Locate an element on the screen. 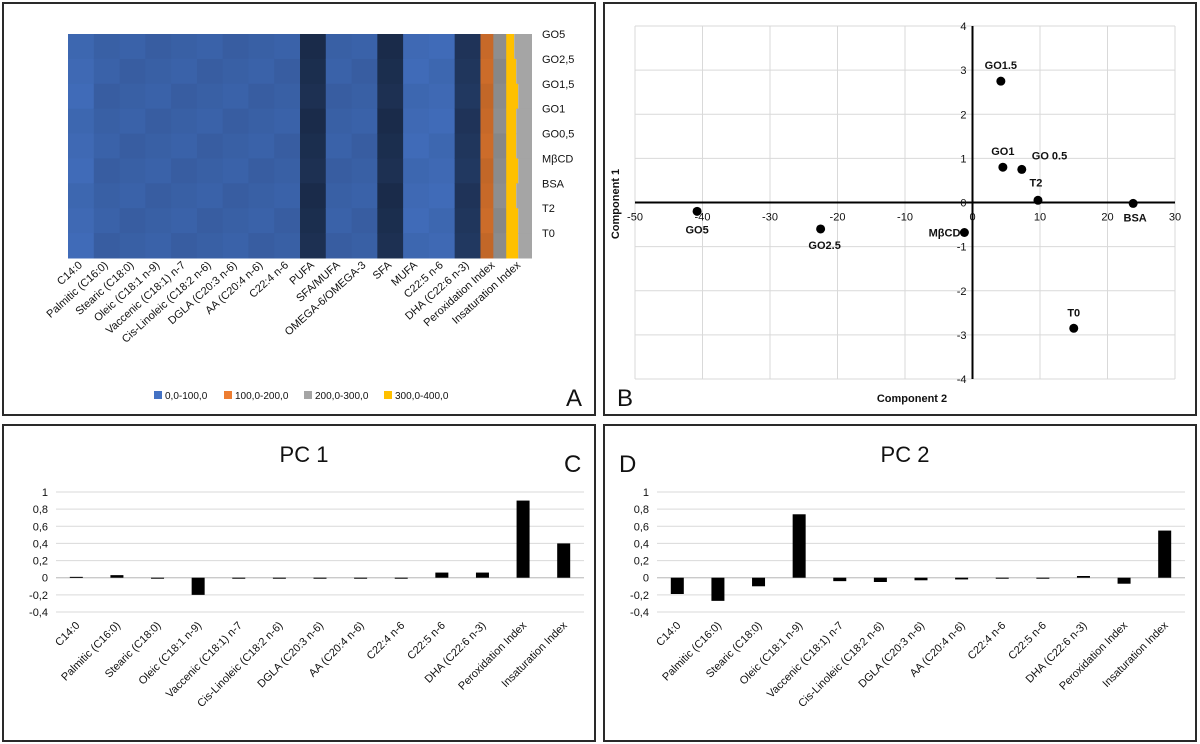 The height and width of the screenshot is (744, 1200). legend-label: 100,0-200,0 is located at coordinates (262, 396).